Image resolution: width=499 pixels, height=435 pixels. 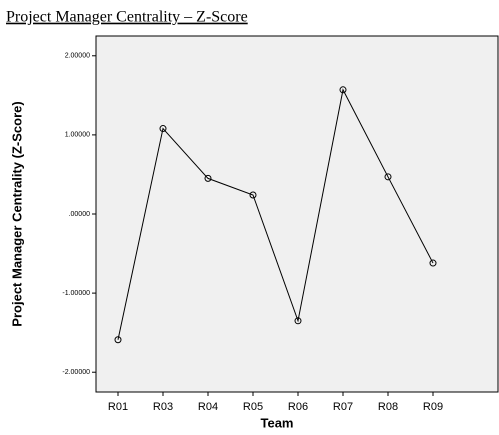 What do you see at coordinates (77, 135) in the screenshot?
I see `y-tick-label: 1.00000` at bounding box center [77, 135].